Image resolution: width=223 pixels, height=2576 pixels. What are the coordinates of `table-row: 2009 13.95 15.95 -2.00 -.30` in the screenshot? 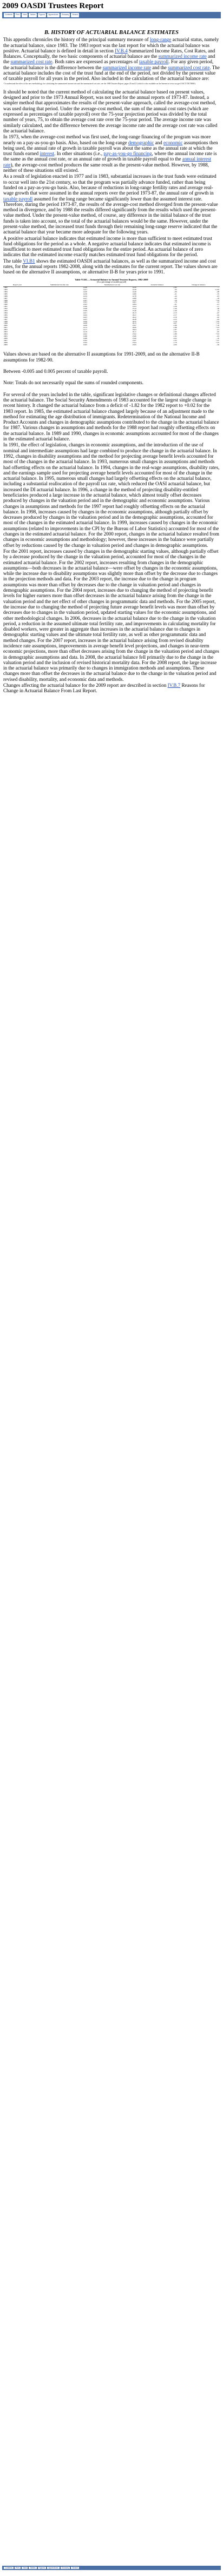 It's located at (111, 345).